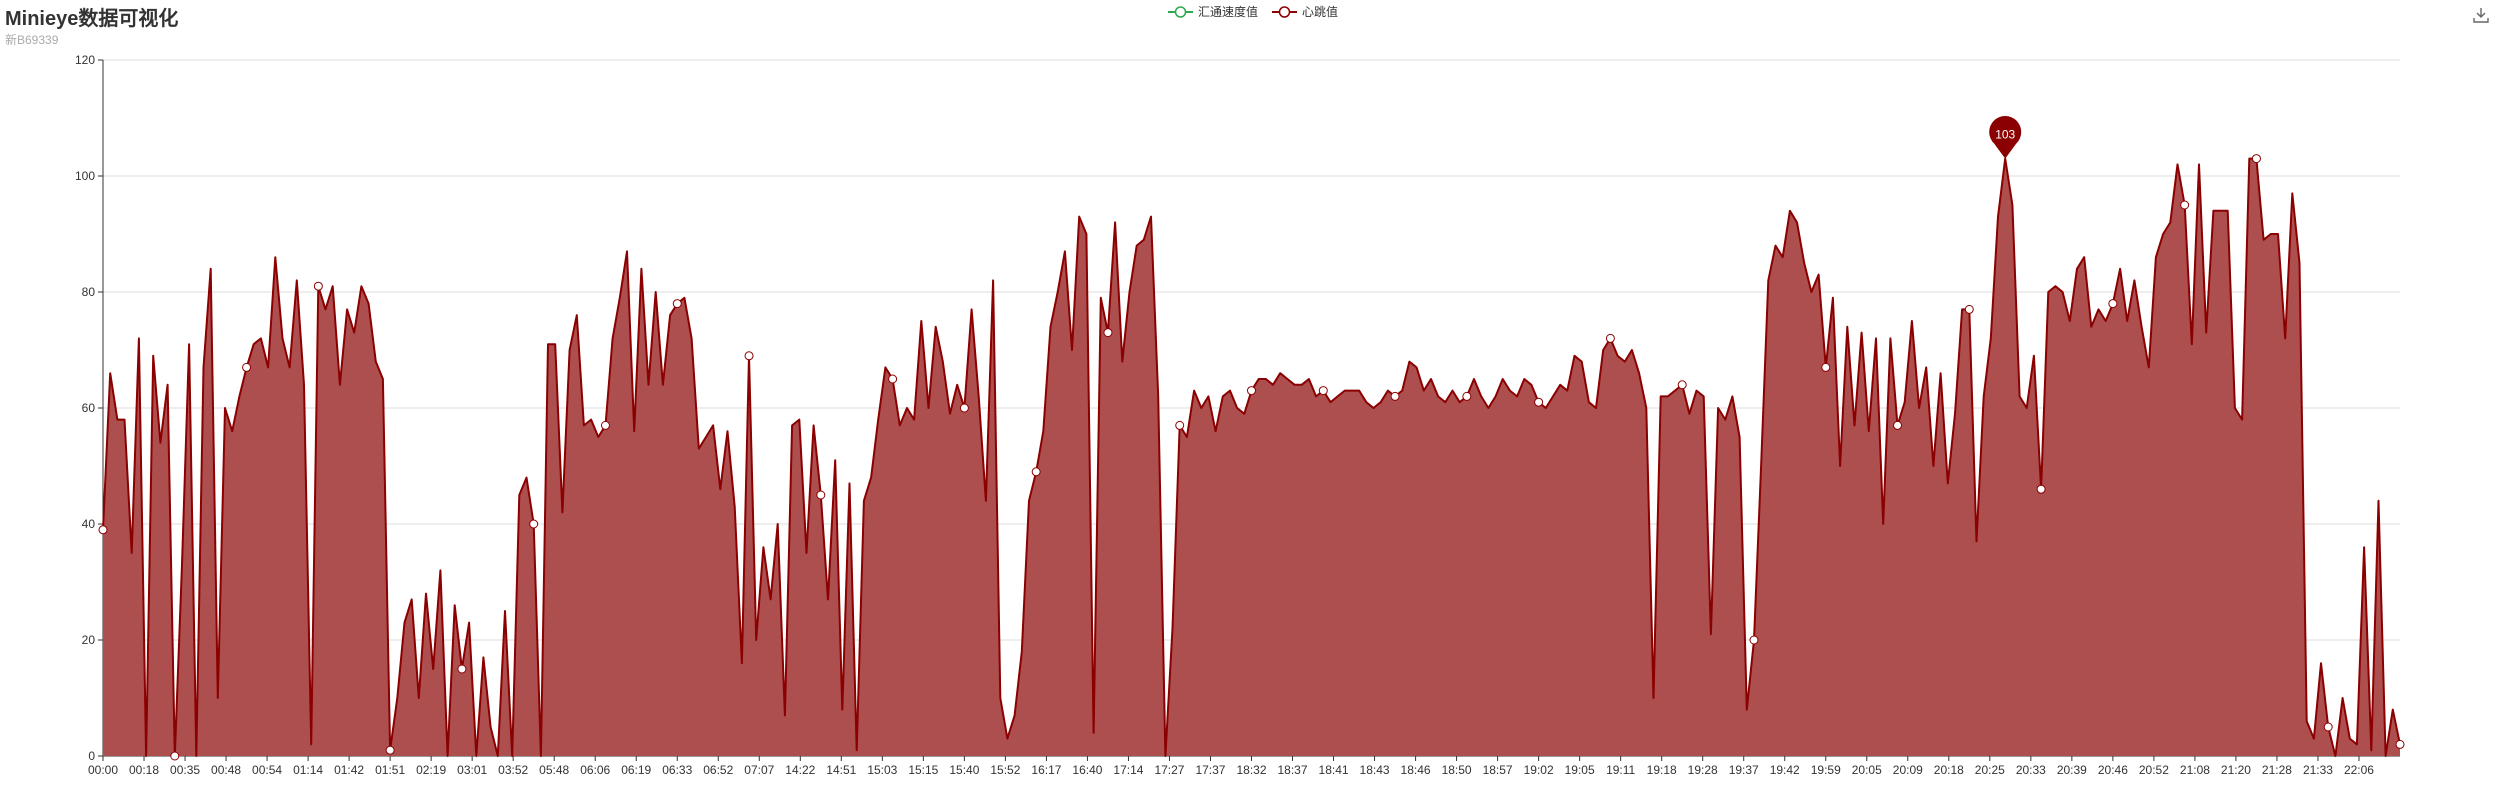 This screenshot has height=800, width=2500. Describe the element at coordinates (1416, 770) in the screenshot. I see `x-tick-label: 18:46` at that location.